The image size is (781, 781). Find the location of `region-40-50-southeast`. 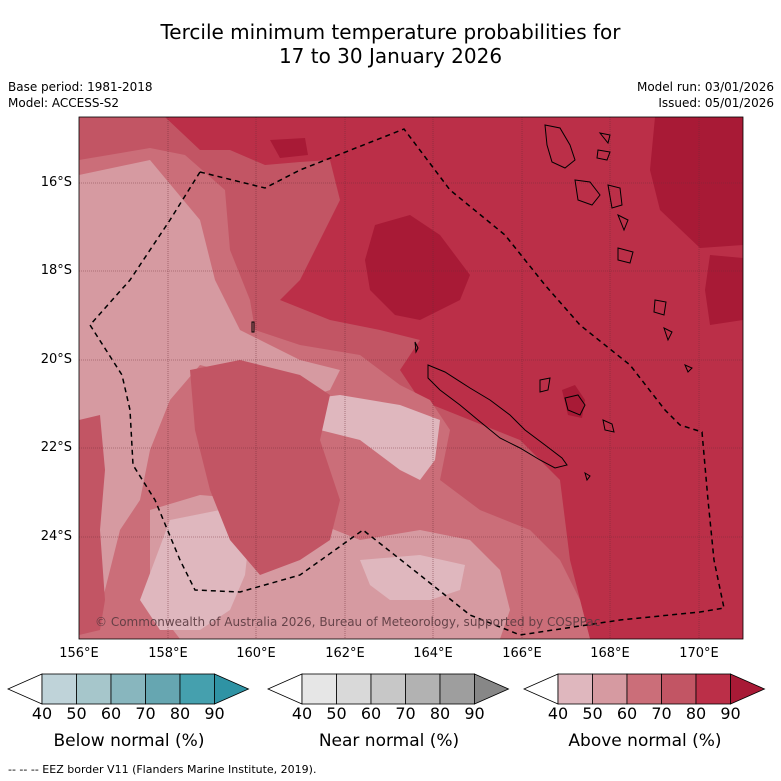

region-40-50-southeast is located at coordinates (412, 577).